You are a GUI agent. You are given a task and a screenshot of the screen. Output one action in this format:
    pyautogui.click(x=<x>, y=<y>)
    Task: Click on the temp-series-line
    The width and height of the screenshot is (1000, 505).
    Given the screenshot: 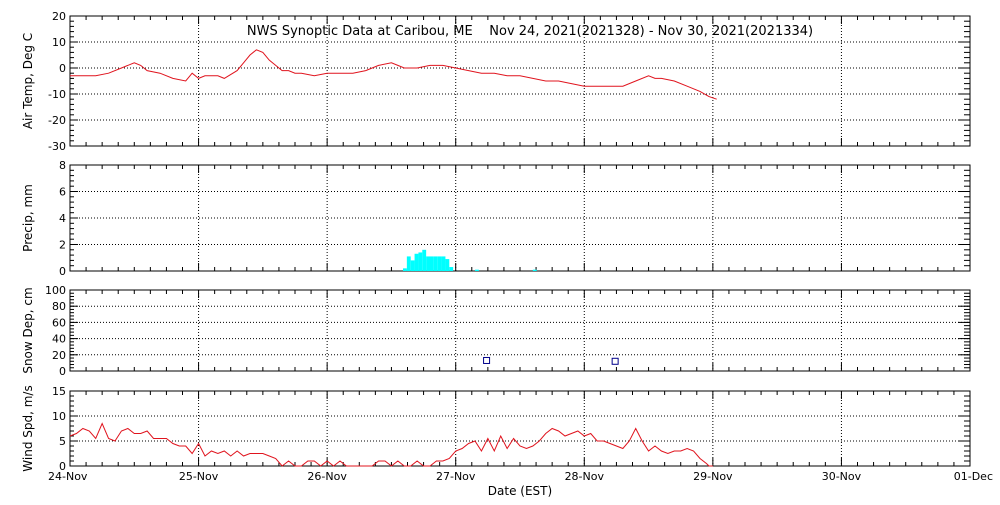 What is the action you would take?
    pyautogui.click(x=393, y=74)
    